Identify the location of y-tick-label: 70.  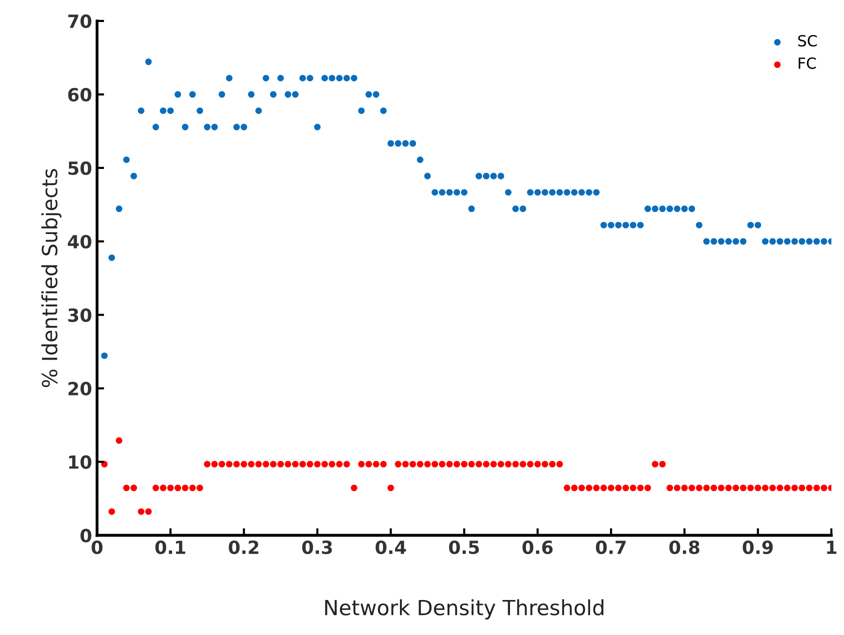
(80, 21).